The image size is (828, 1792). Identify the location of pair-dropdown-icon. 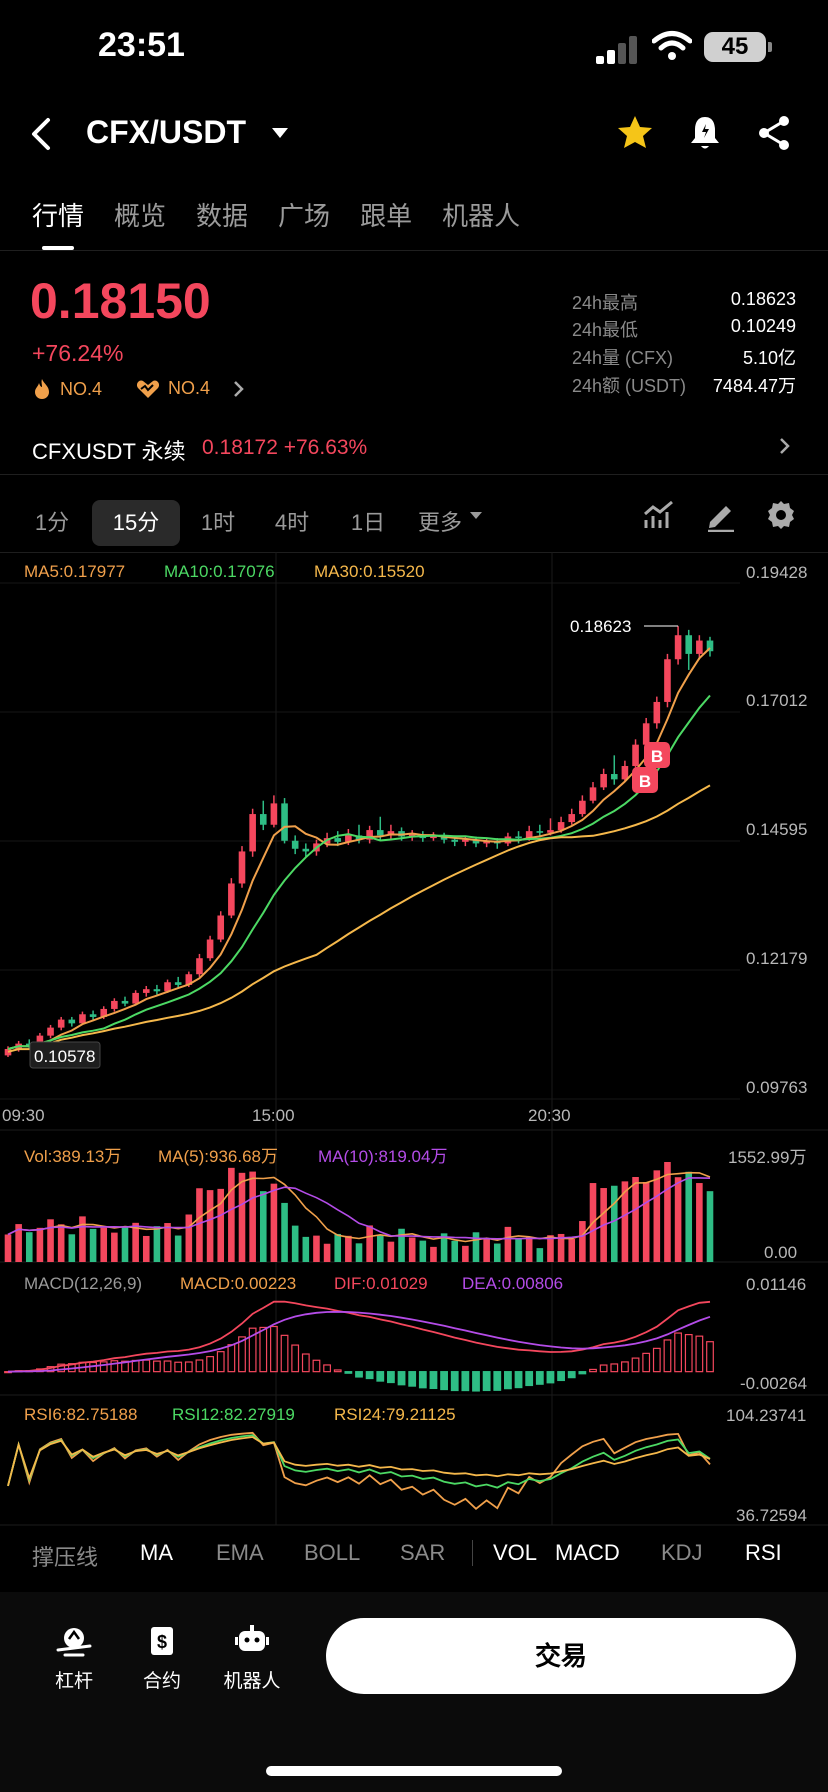
(280, 133).